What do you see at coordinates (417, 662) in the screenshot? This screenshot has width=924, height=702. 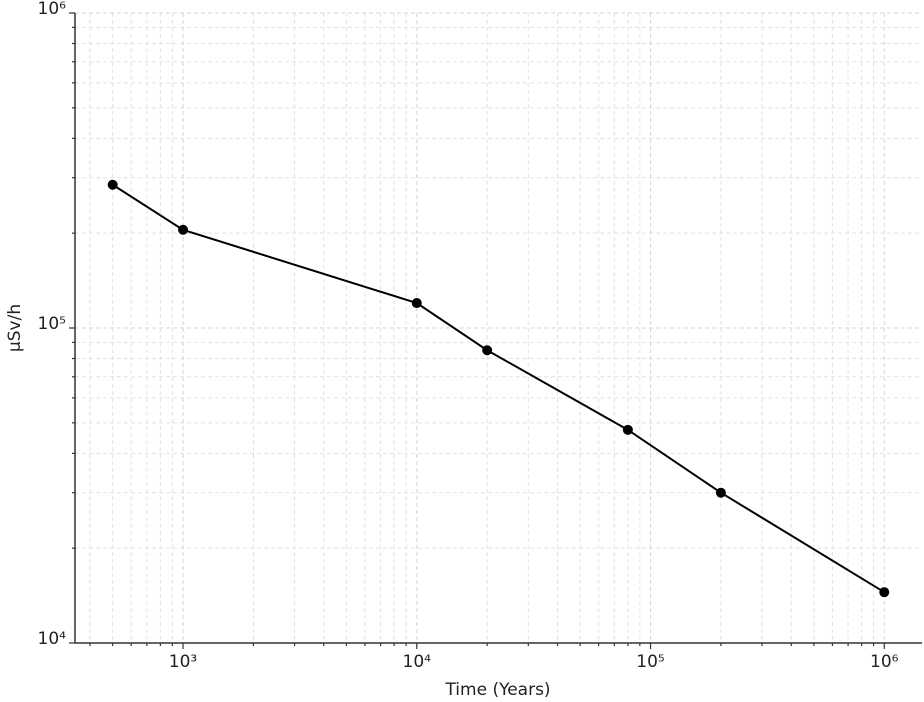 I see `x-tick-label: 10⁴` at bounding box center [417, 662].